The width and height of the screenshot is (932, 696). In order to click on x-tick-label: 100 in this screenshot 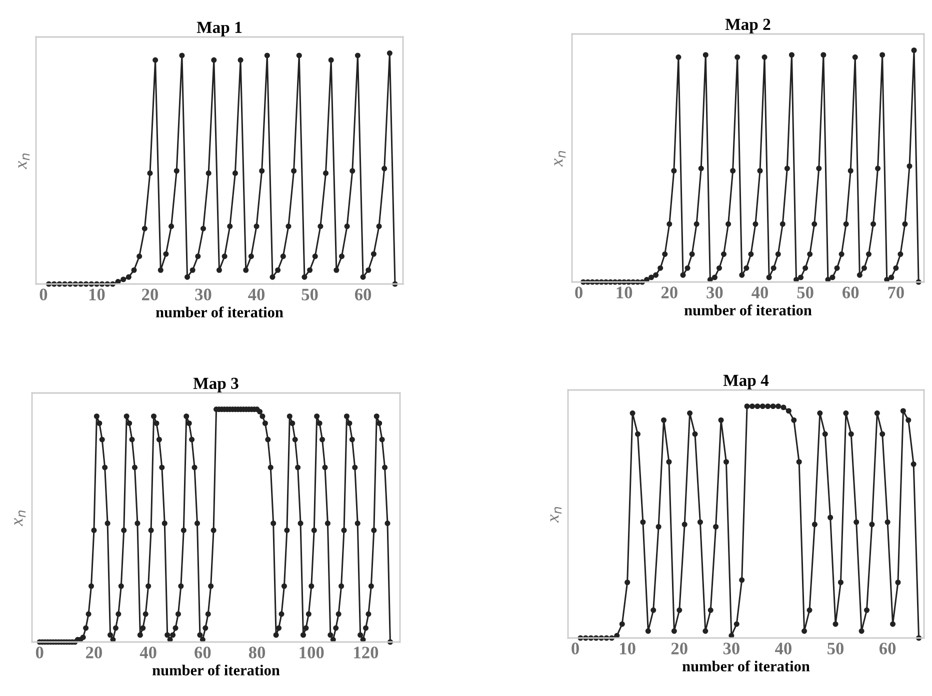, I will do `click(312, 652)`.